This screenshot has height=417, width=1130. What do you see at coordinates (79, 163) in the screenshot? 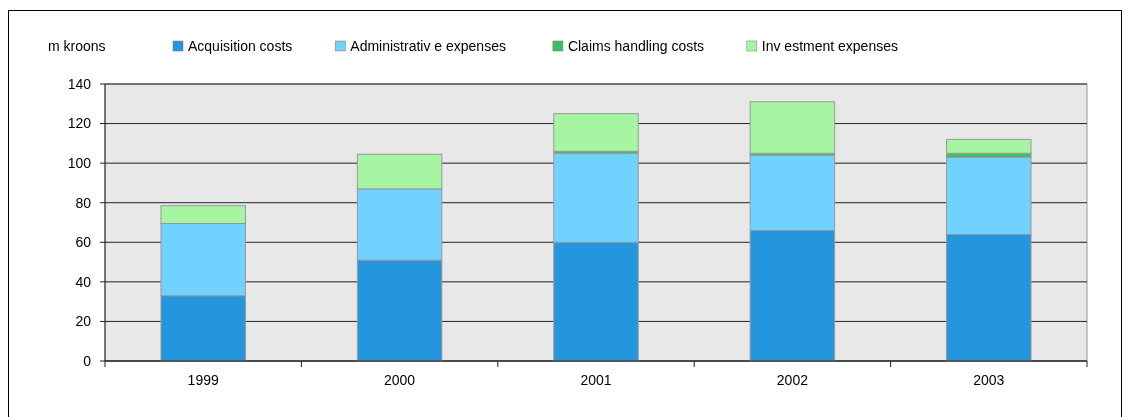
I see `y-tick-label: 100` at bounding box center [79, 163].